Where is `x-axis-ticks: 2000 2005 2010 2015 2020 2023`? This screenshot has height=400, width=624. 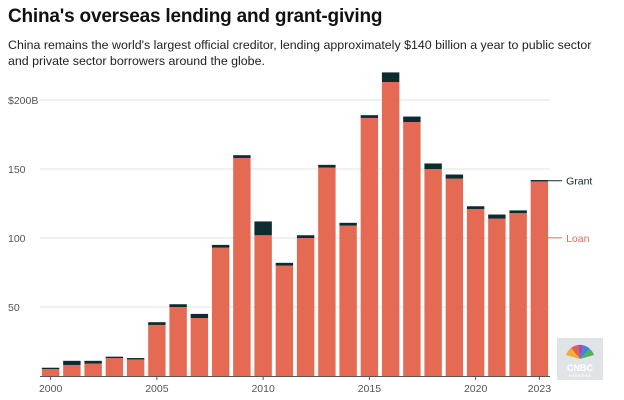
x-axis-ticks: 2000 2005 2010 2015 2020 2023 is located at coordinates (295, 385).